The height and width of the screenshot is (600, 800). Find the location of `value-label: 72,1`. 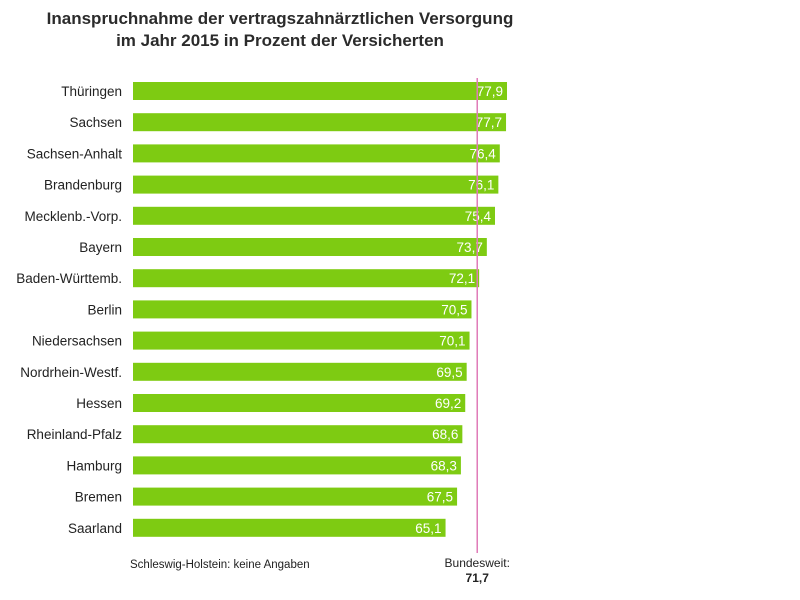

value-label: 72,1 is located at coordinates (462, 278).